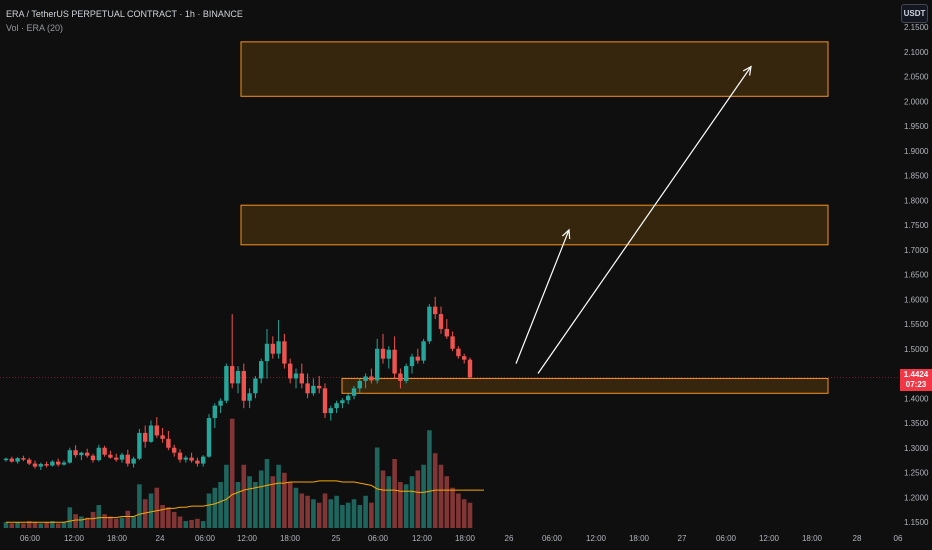 Image resolution: width=932 pixels, height=550 pixels. I want to click on volume-indicator-label: Vol · ERA (20), so click(35, 28).